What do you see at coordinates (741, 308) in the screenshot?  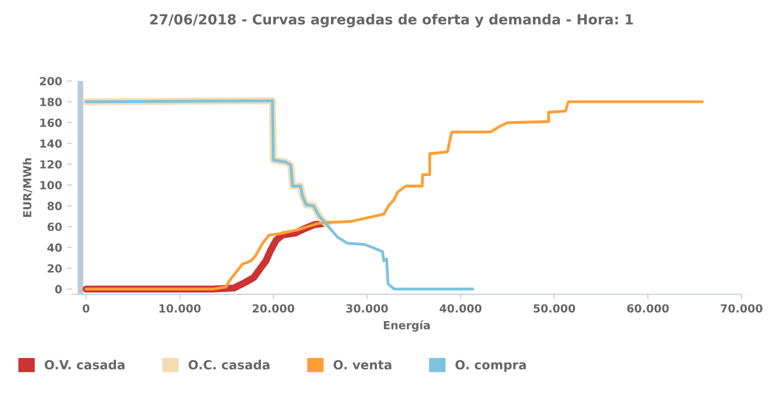 I see `x-tick-label: 70.000` at bounding box center [741, 308].